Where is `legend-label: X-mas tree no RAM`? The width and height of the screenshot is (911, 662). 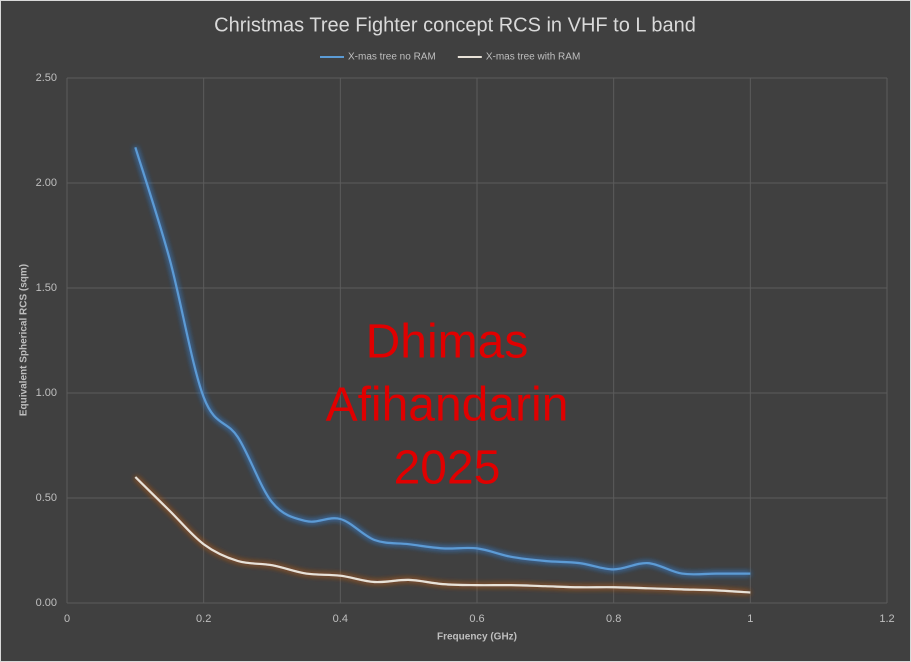
legend-label: X-mas tree no RAM is located at coordinates (392, 57).